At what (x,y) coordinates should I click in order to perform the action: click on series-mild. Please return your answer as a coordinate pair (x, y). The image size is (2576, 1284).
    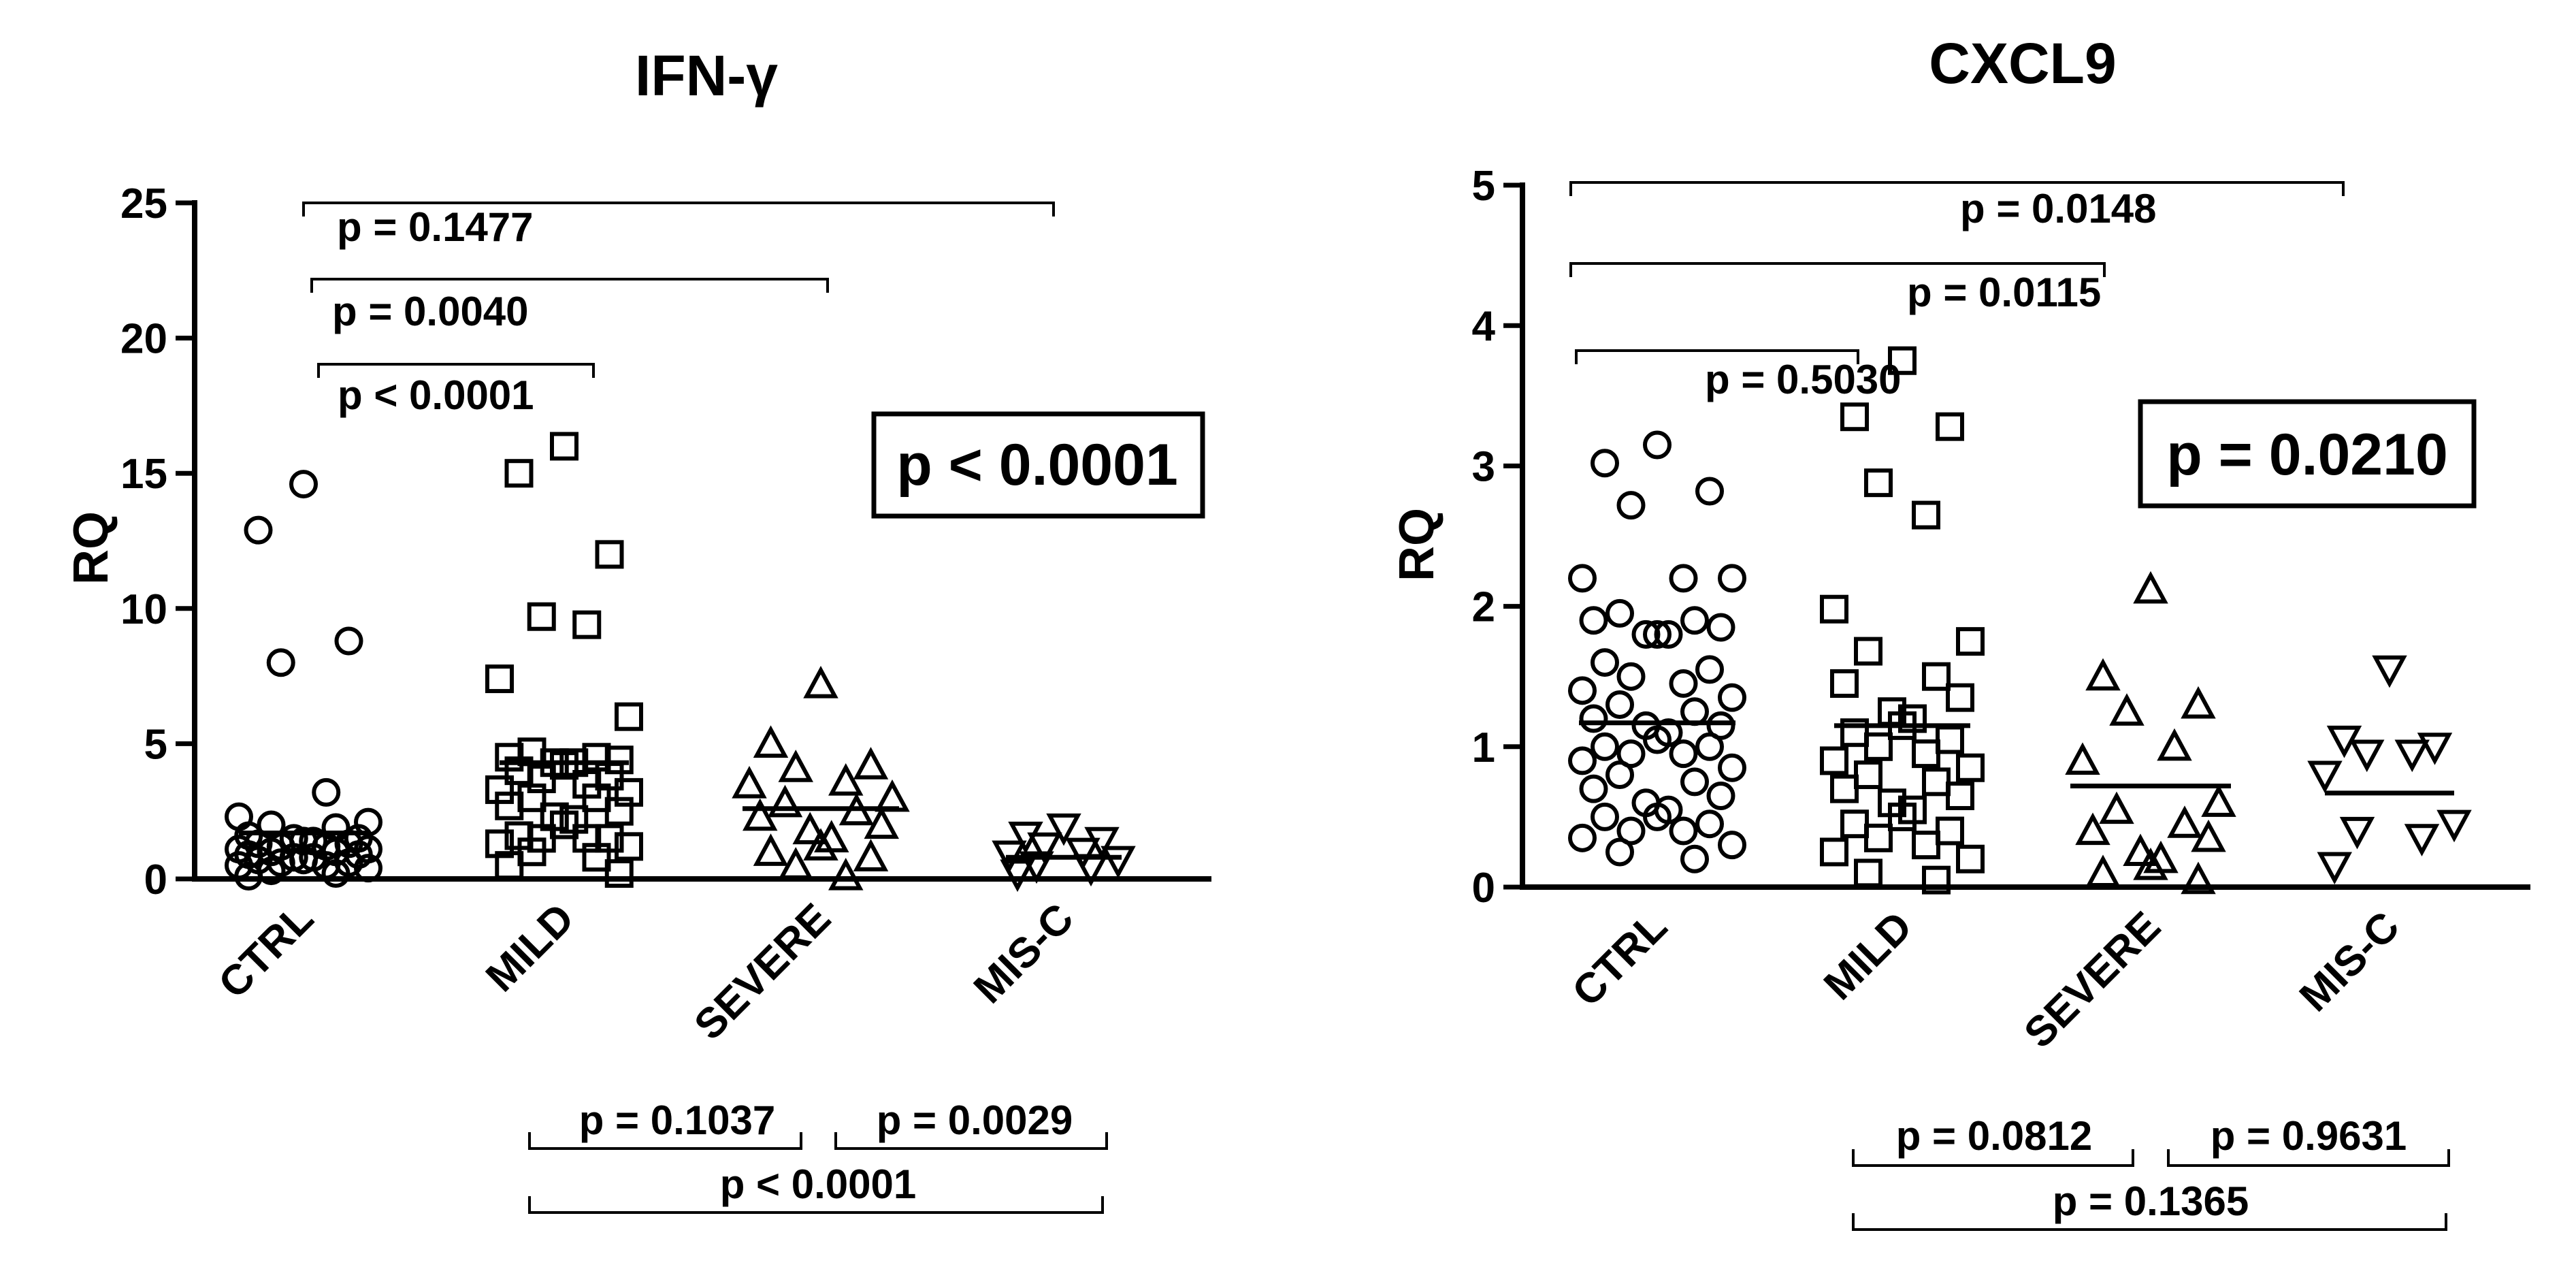
    Looking at the image, I should click on (1902, 620).